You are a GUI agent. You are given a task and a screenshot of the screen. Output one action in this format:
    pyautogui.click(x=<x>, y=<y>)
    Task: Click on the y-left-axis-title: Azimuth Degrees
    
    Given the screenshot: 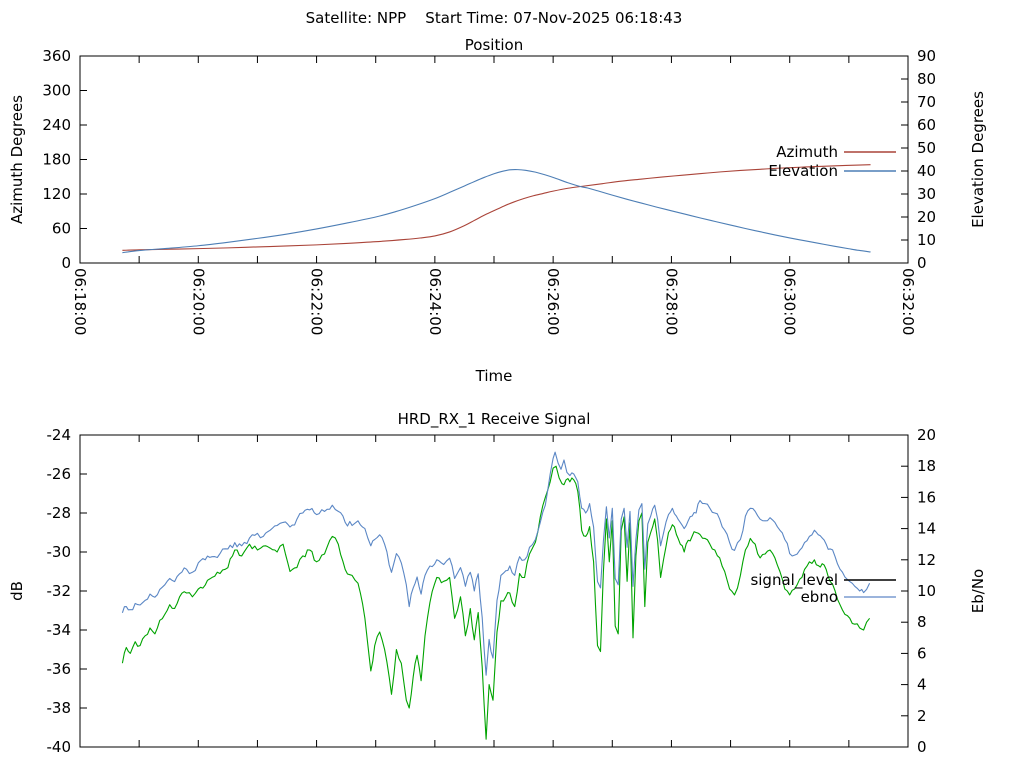 What is the action you would take?
    pyautogui.click(x=17, y=159)
    